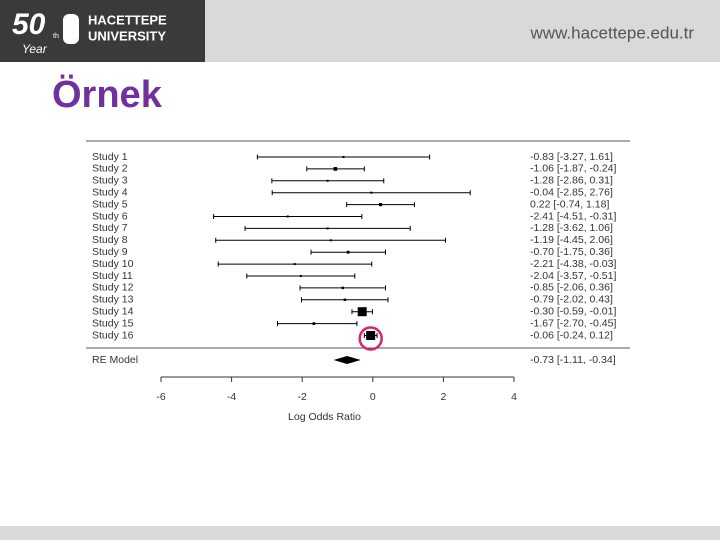  What do you see at coordinates (571, 288) in the screenshot?
I see `value-label: -0.85 [-2.06, 0.36]` at bounding box center [571, 288].